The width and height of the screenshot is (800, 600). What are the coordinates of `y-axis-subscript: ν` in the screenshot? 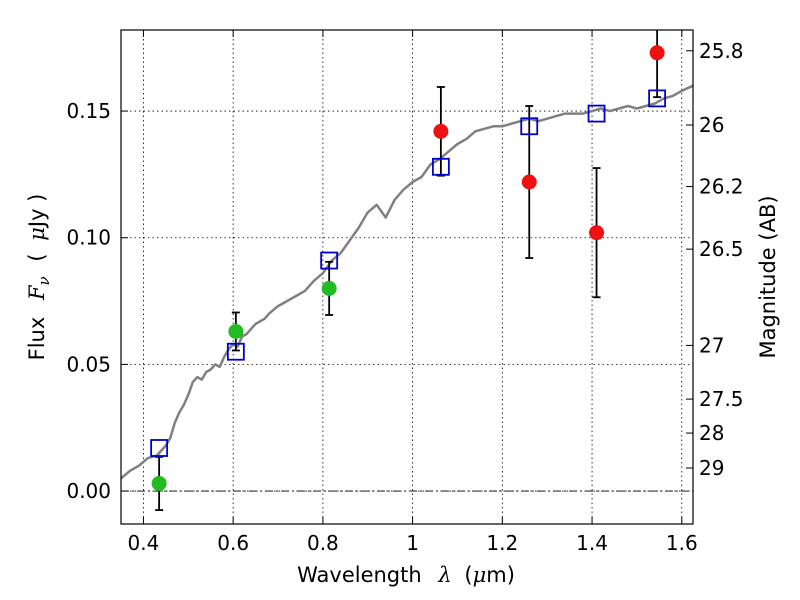 It's located at (44, 280).